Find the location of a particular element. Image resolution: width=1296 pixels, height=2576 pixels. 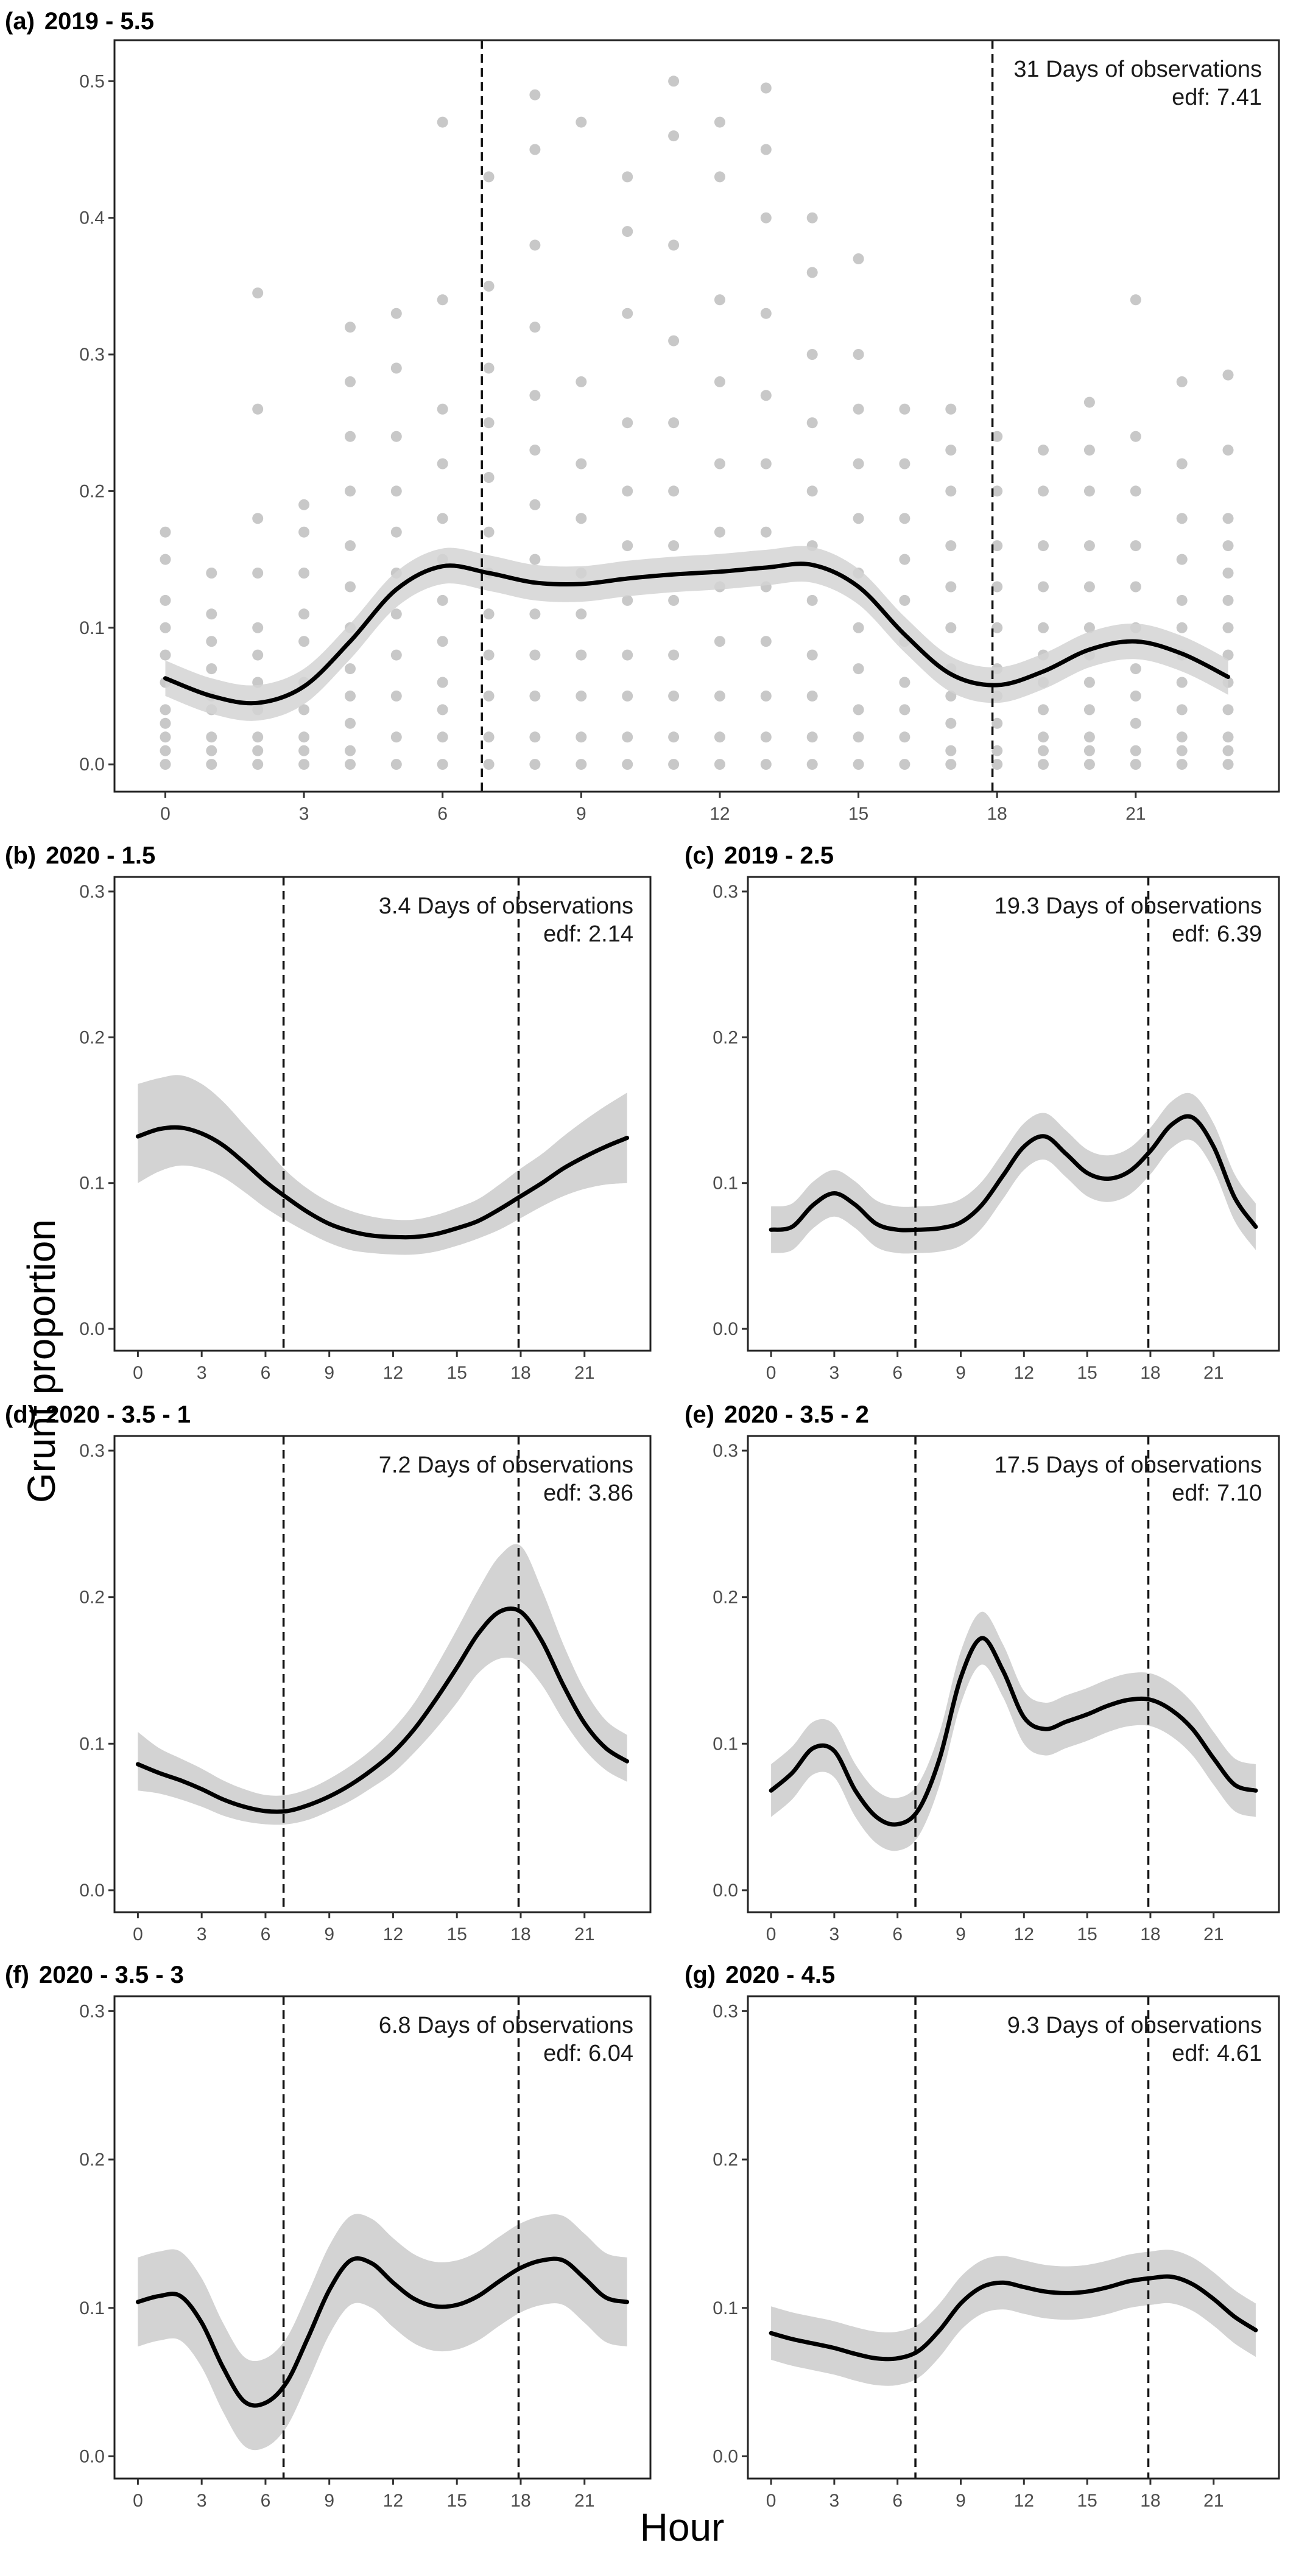

panel-title: (g) 2020 - 4.5 is located at coordinates (760, 1975).